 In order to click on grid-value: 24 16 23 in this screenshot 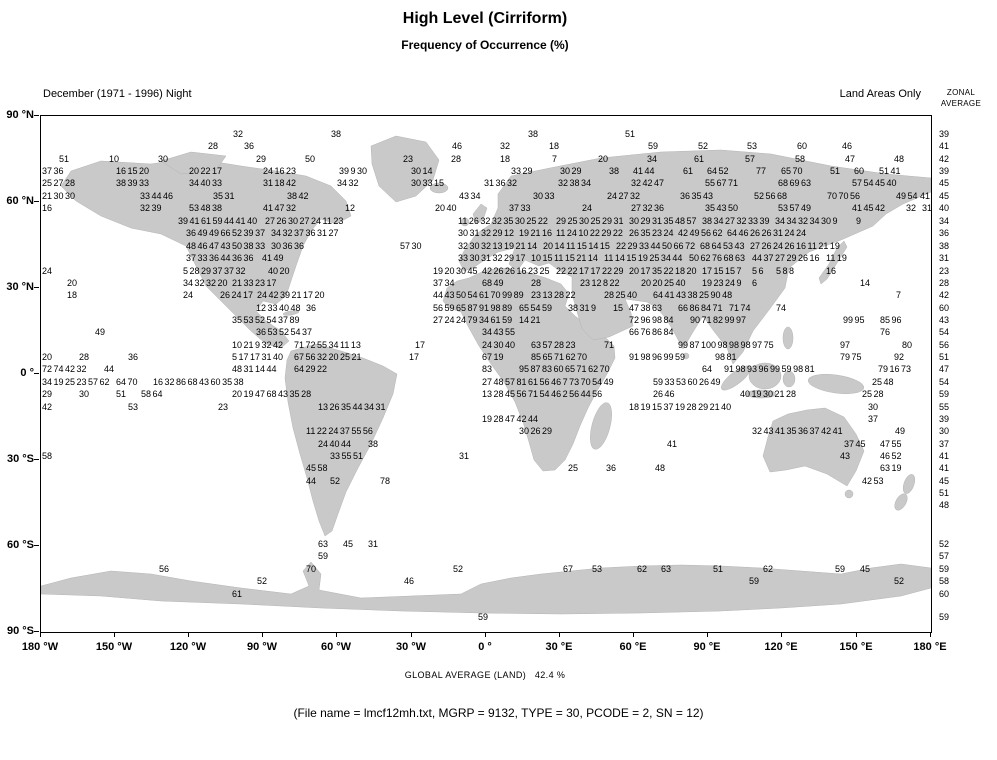, I will do `click(280, 171)`.